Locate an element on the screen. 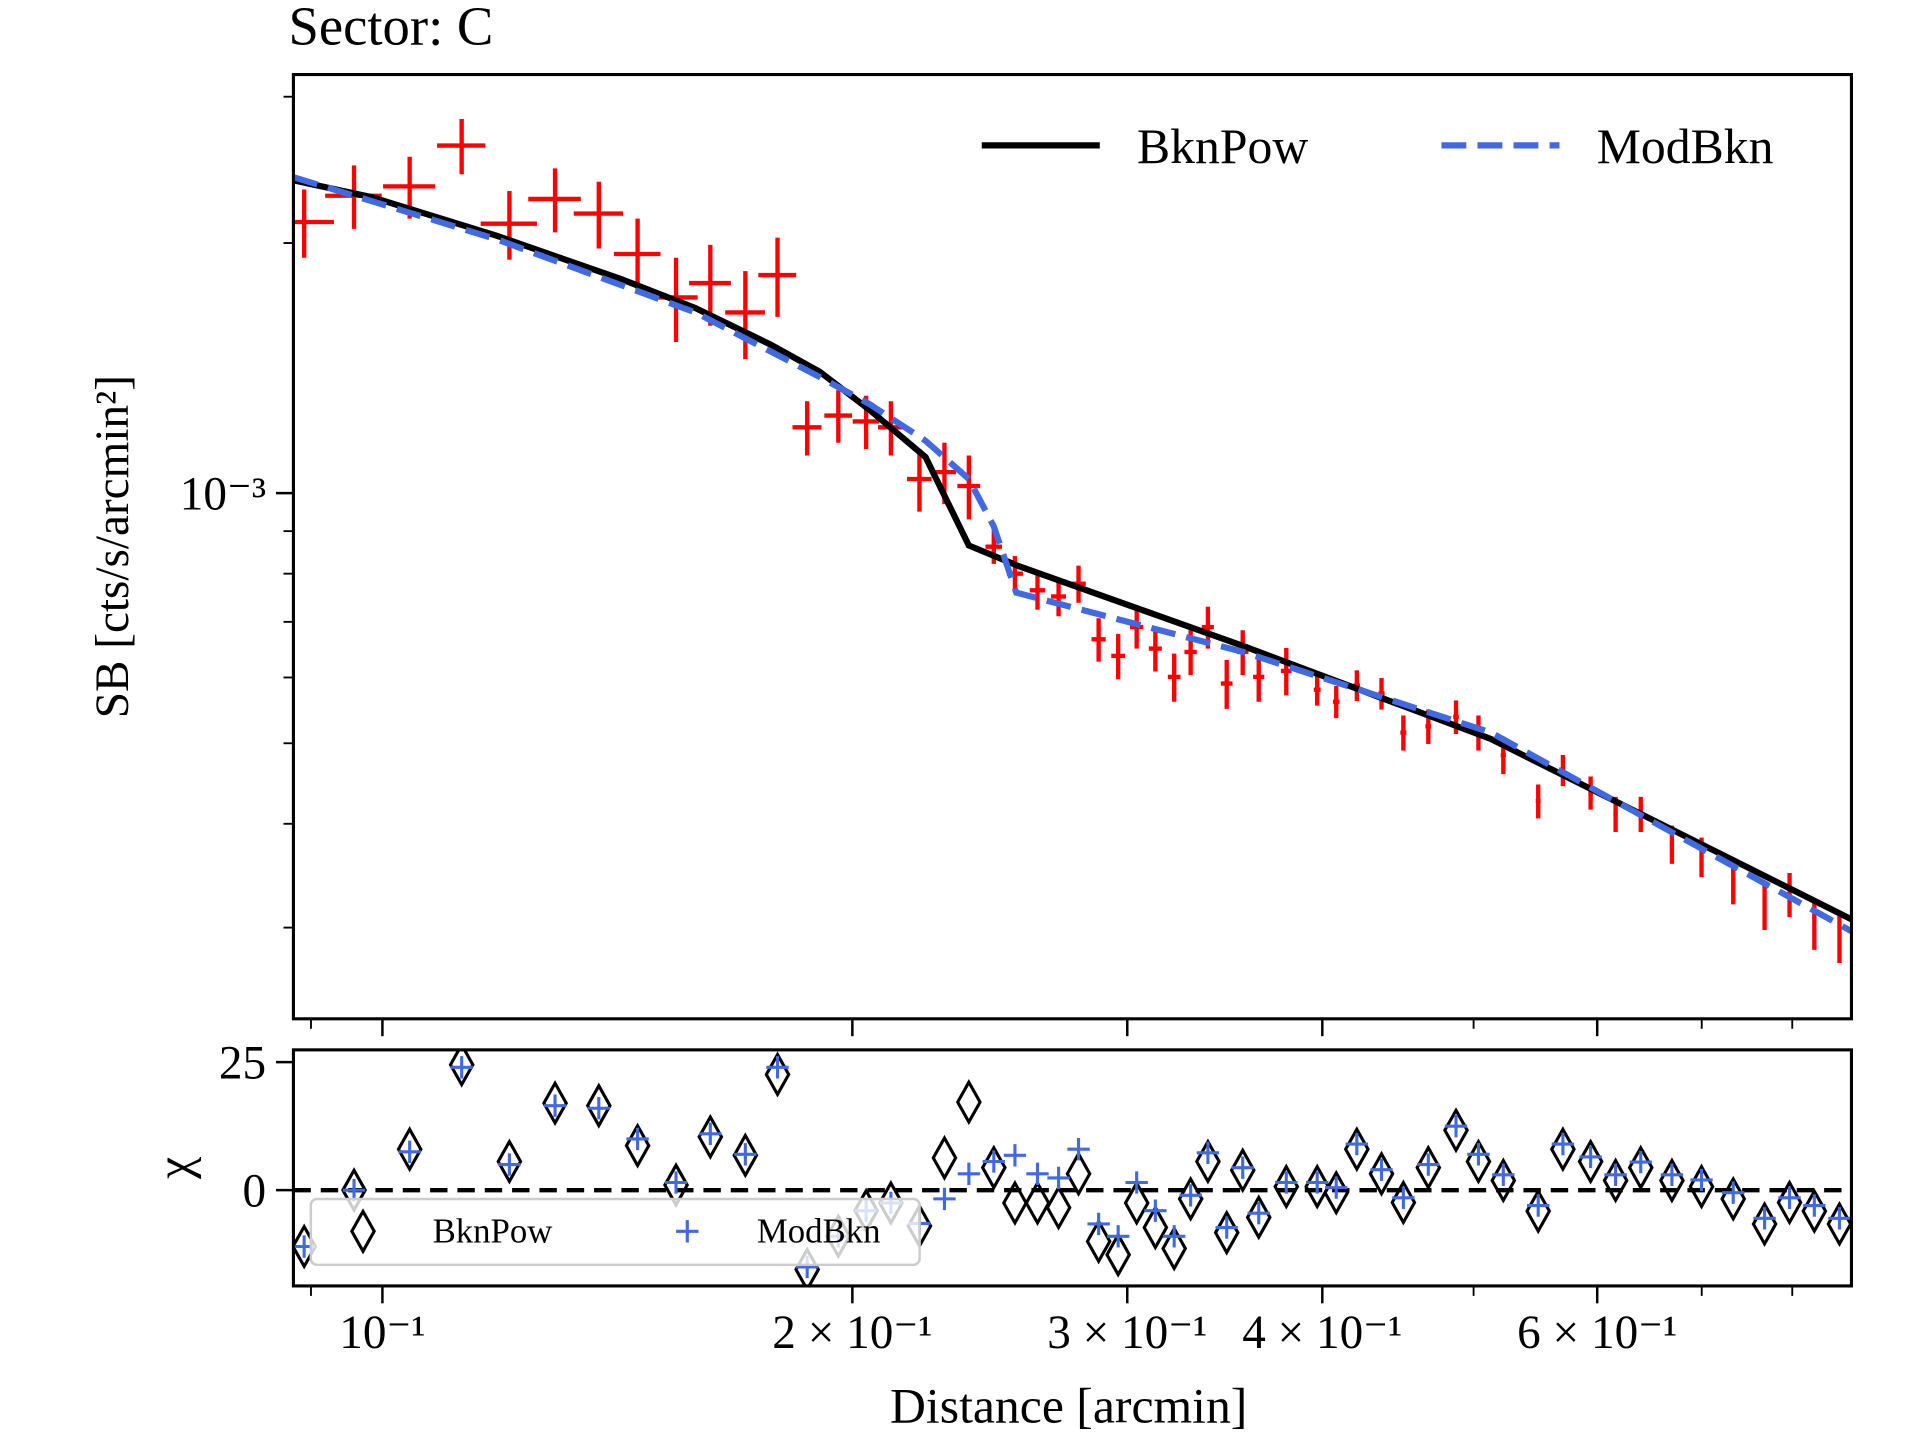 This screenshot has width=1920, height=1440. y-tick-label: 0 is located at coordinates (254, 1191).